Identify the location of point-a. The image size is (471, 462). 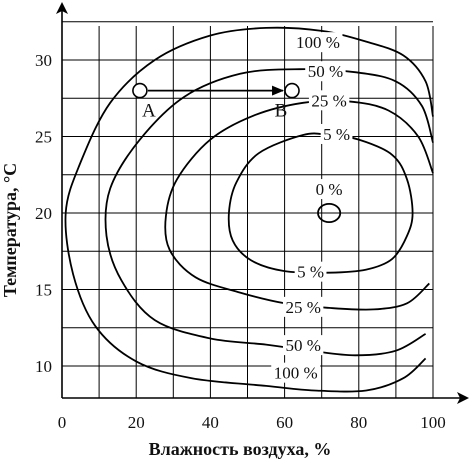
(140, 90).